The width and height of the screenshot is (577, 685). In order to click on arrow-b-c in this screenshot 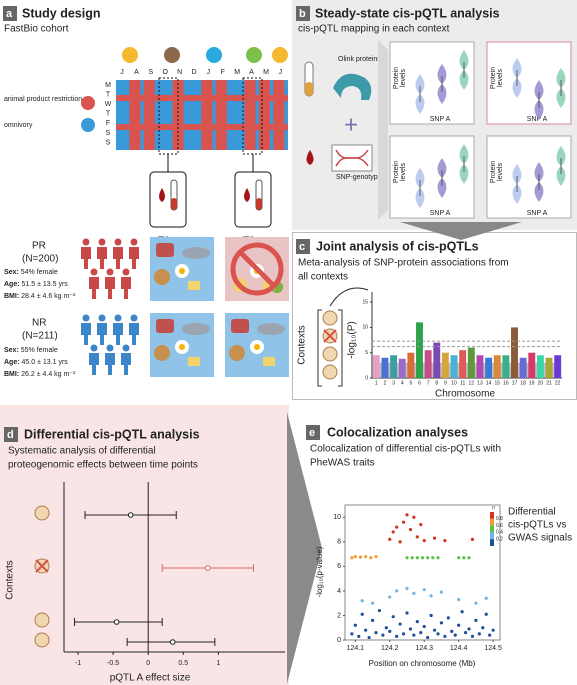, I will do `click(461, 231)`.